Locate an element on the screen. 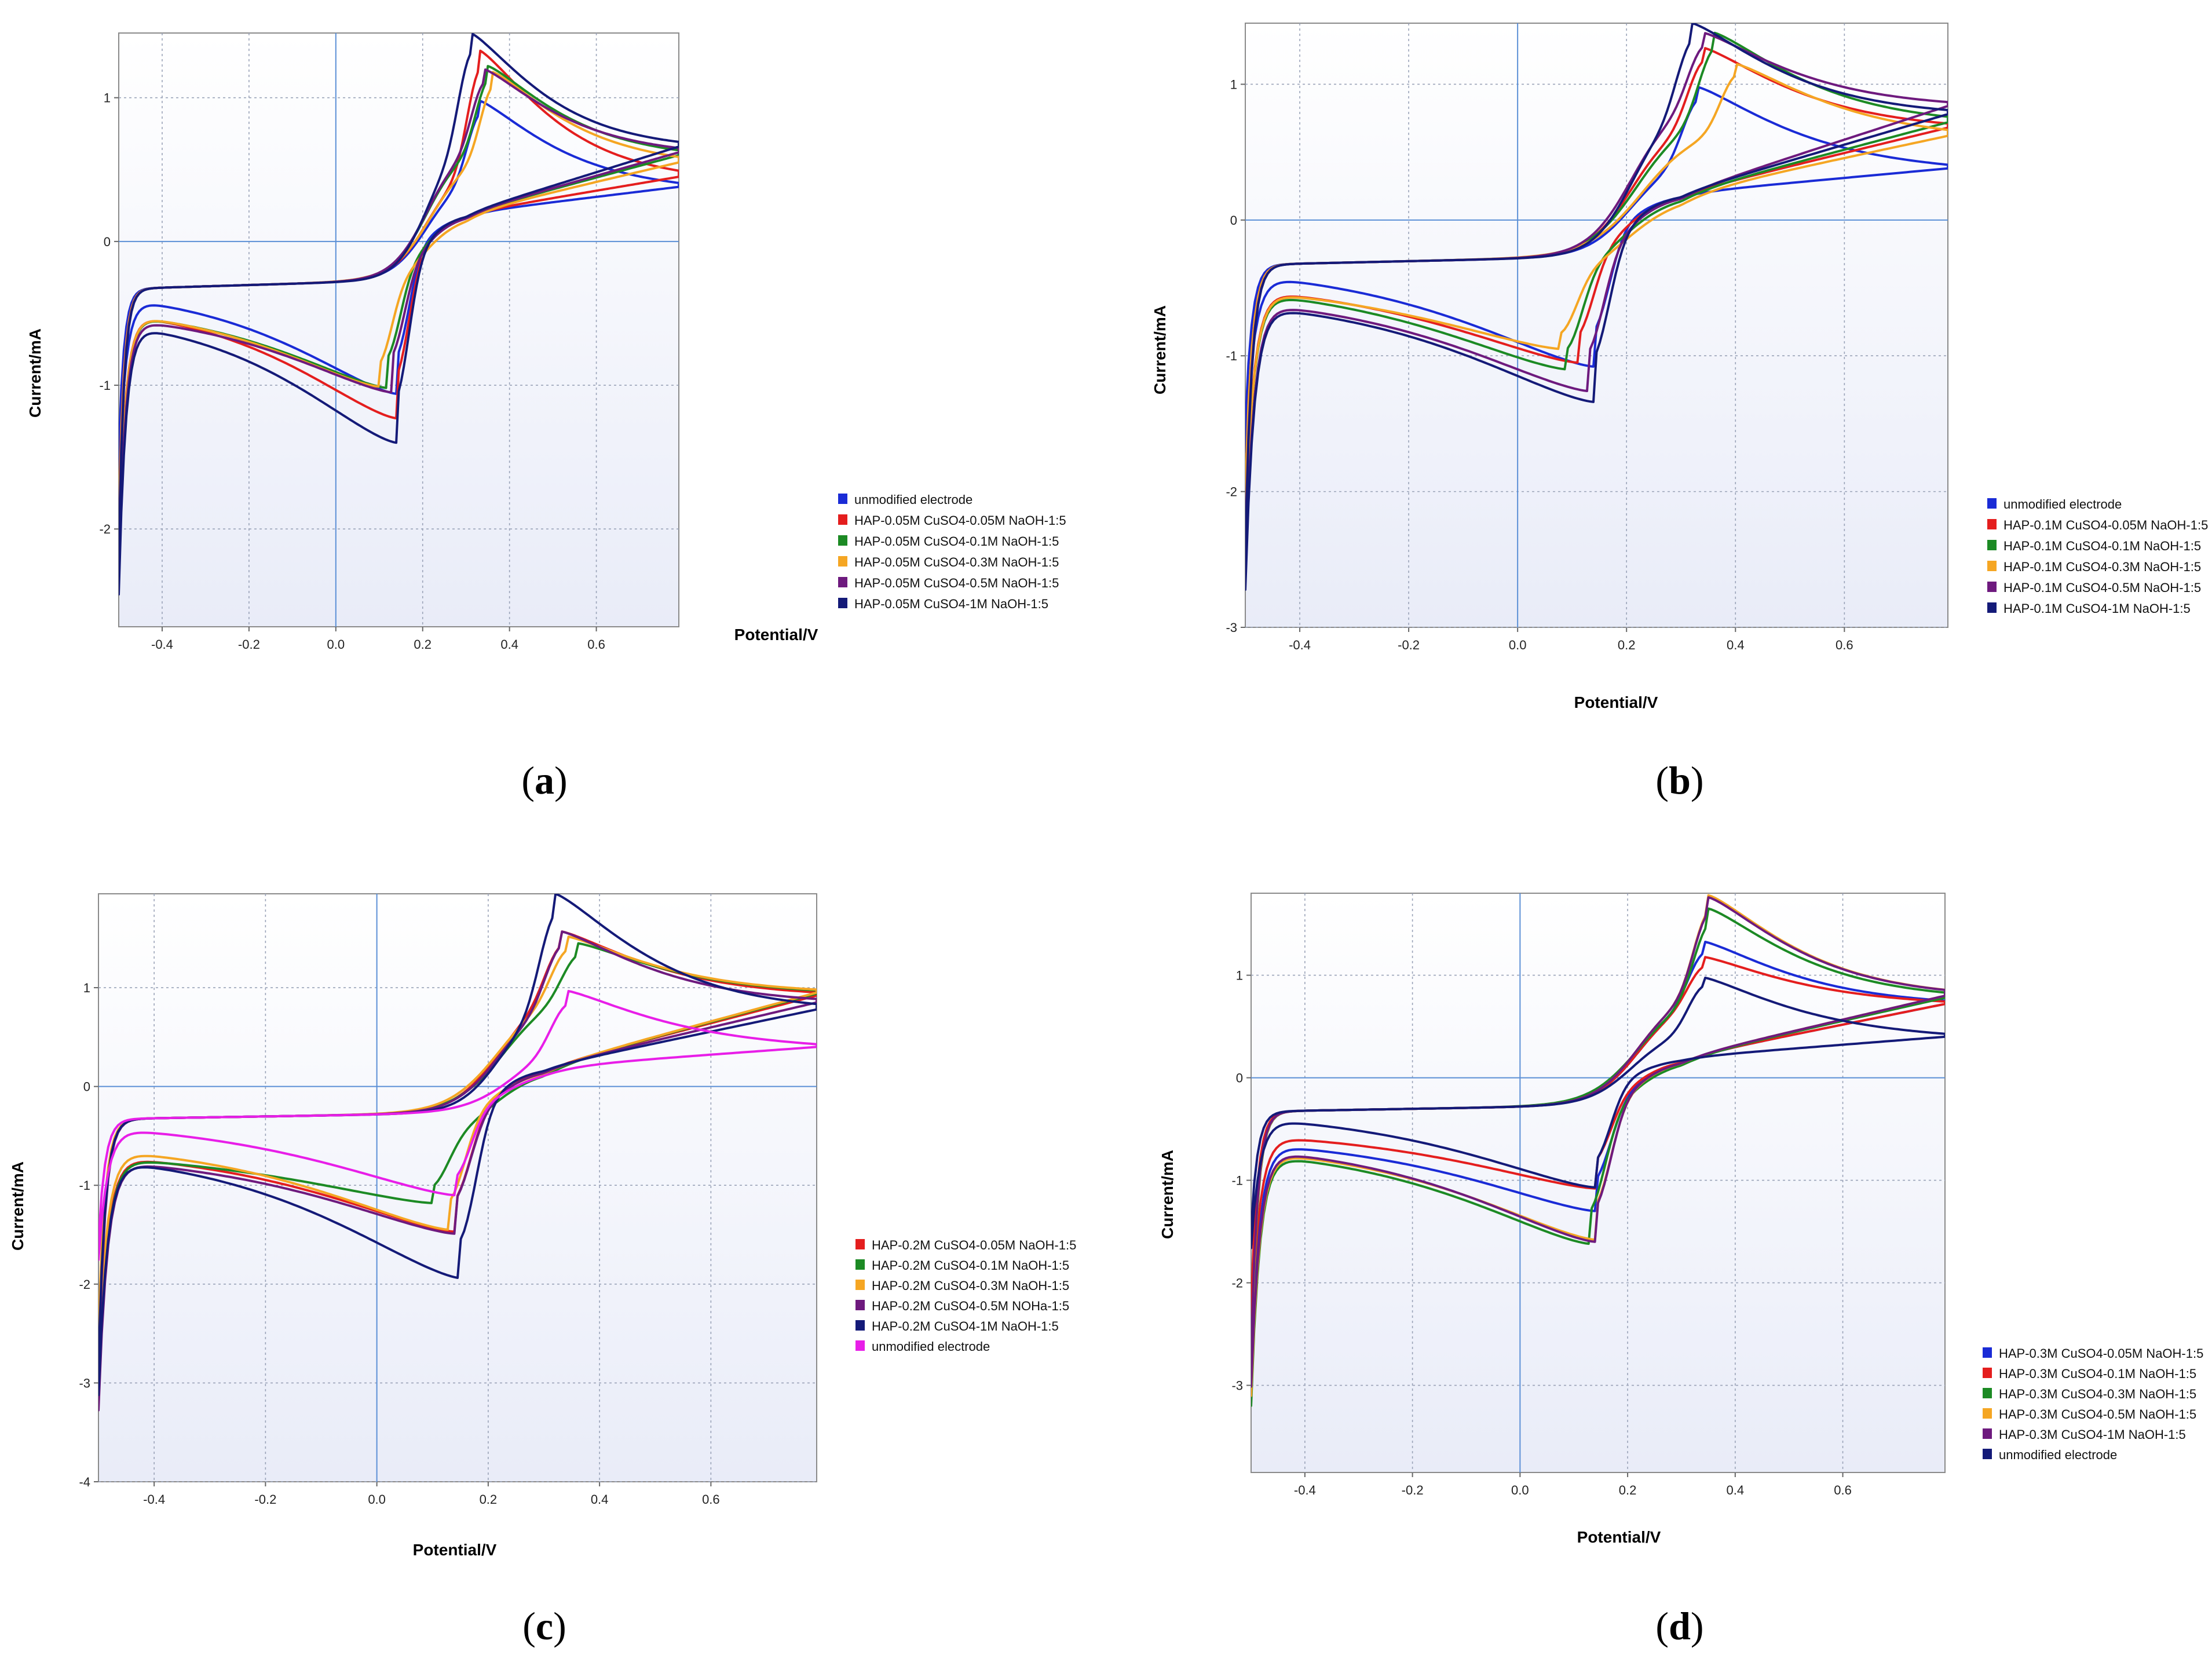 This screenshot has width=2212, height=1659. panel-caption: (c) is located at coordinates (544, 1626).